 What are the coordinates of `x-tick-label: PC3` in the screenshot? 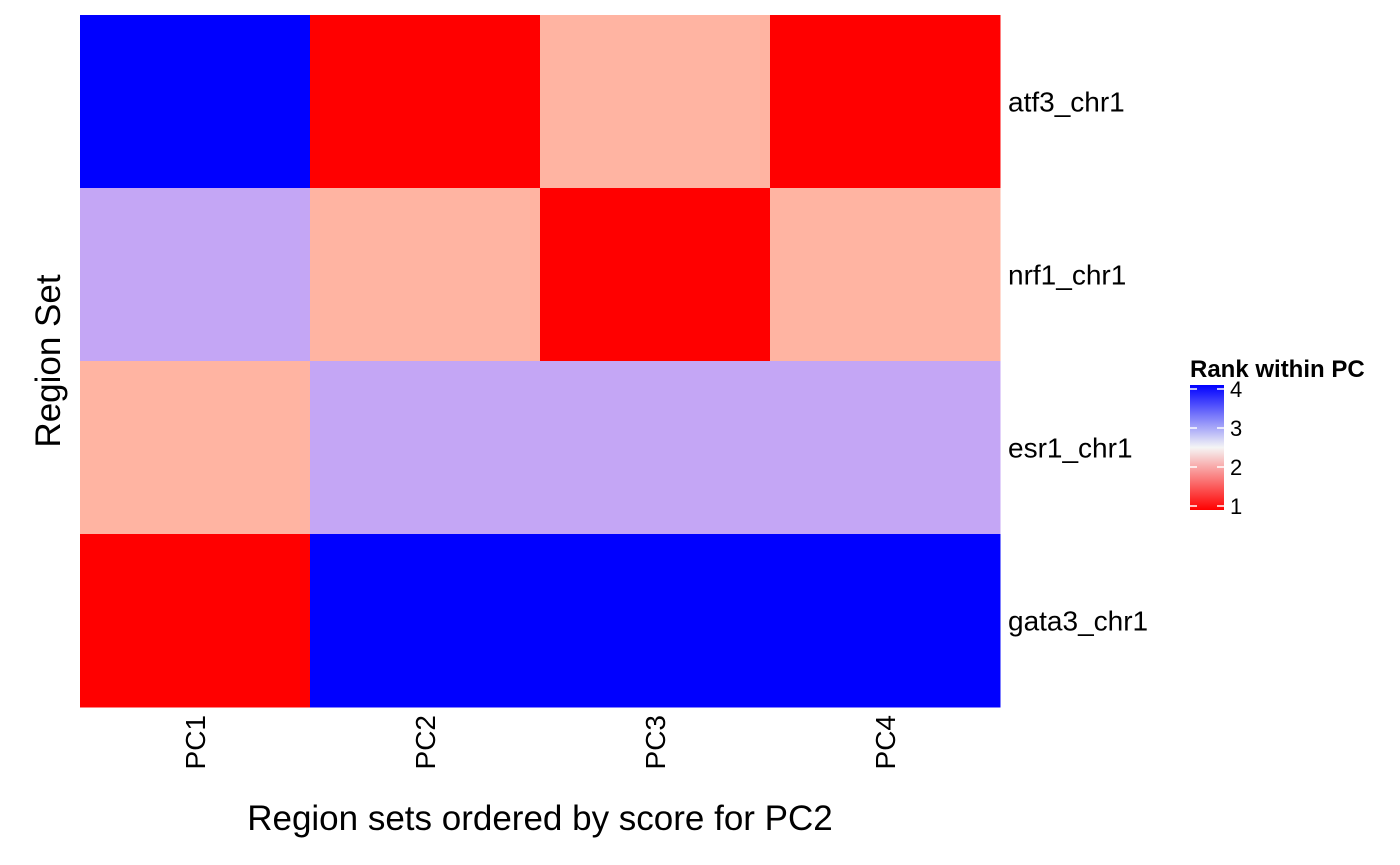 It's located at (655, 742).